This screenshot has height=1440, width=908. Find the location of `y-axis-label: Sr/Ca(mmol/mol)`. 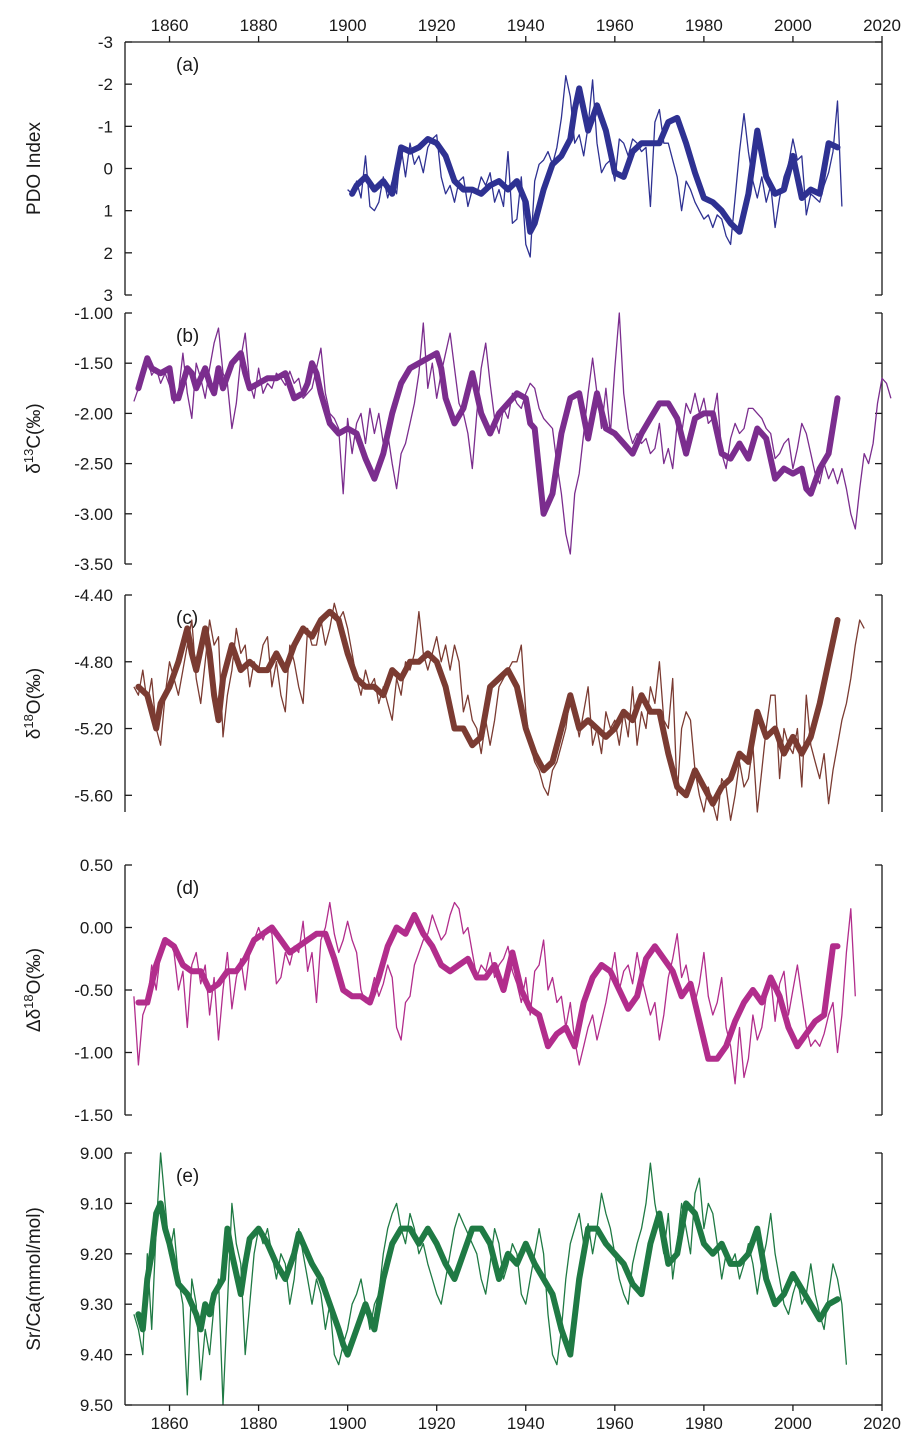

y-axis-label: Sr/Ca(mmol/mol) is located at coordinates (34, 1279).